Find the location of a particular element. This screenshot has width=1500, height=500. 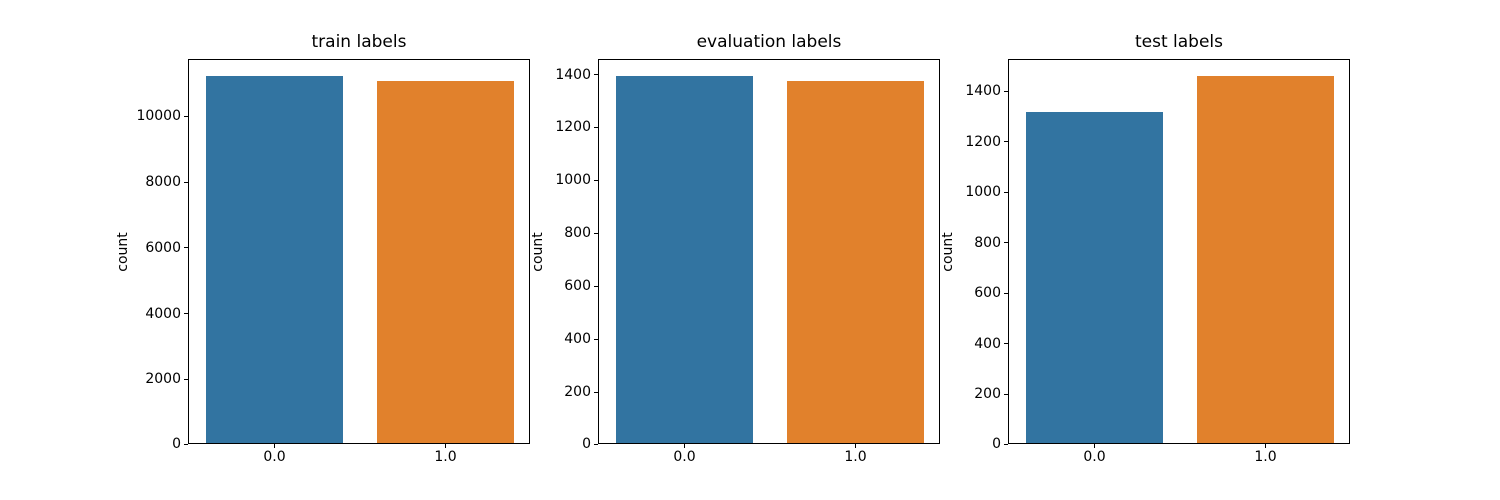

y-tick-label: 6000 is located at coordinates (163, 247).